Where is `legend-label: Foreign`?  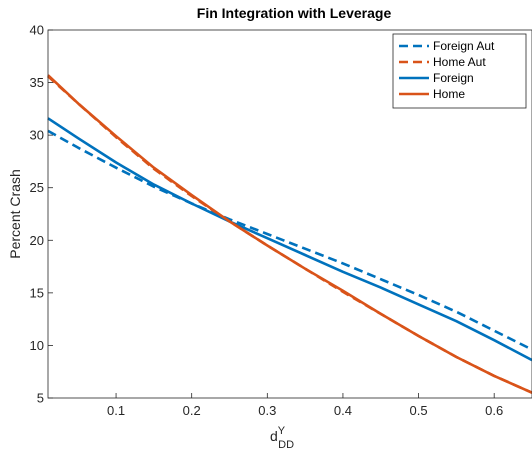
legend-label: Foreign is located at coordinates (453, 78).